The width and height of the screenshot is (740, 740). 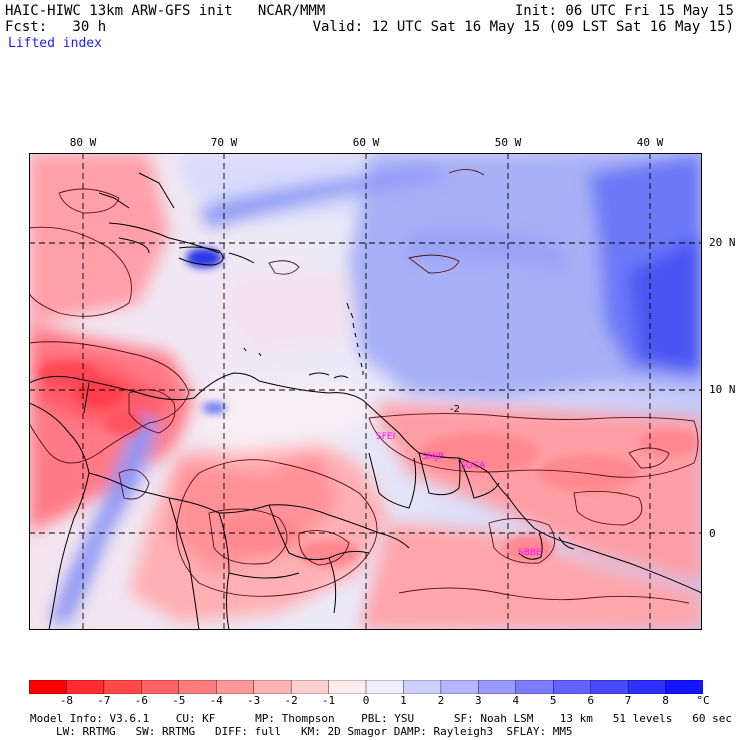 What do you see at coordinates (165, 11) in the screenshot?
I see `model-title: HAIC-HIWC 13km ARW-GFS init NCAR/MMM` at bounding box center [165, 11].